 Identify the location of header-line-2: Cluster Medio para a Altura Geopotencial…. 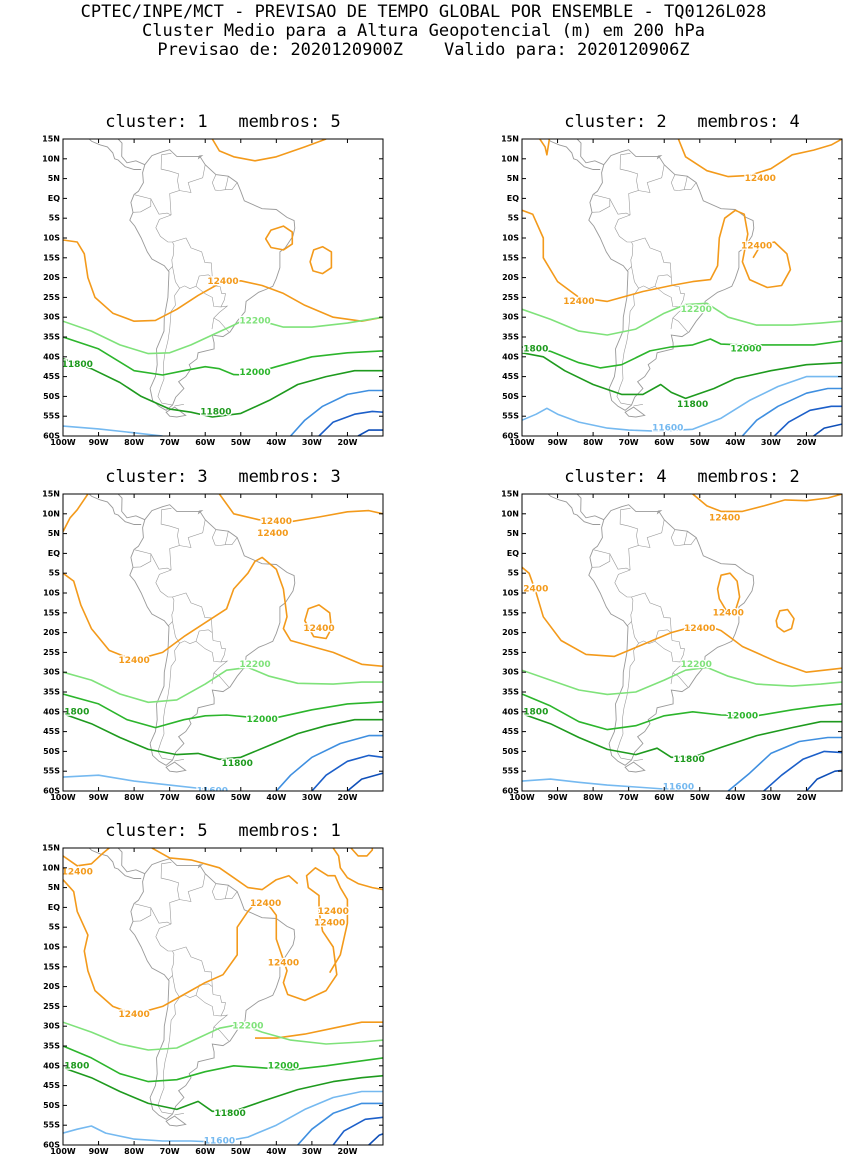
(423, 31).